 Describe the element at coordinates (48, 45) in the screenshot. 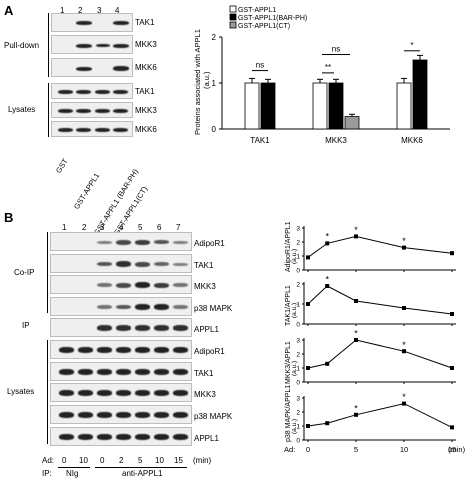

I see `pulldown-bracket` at that location.